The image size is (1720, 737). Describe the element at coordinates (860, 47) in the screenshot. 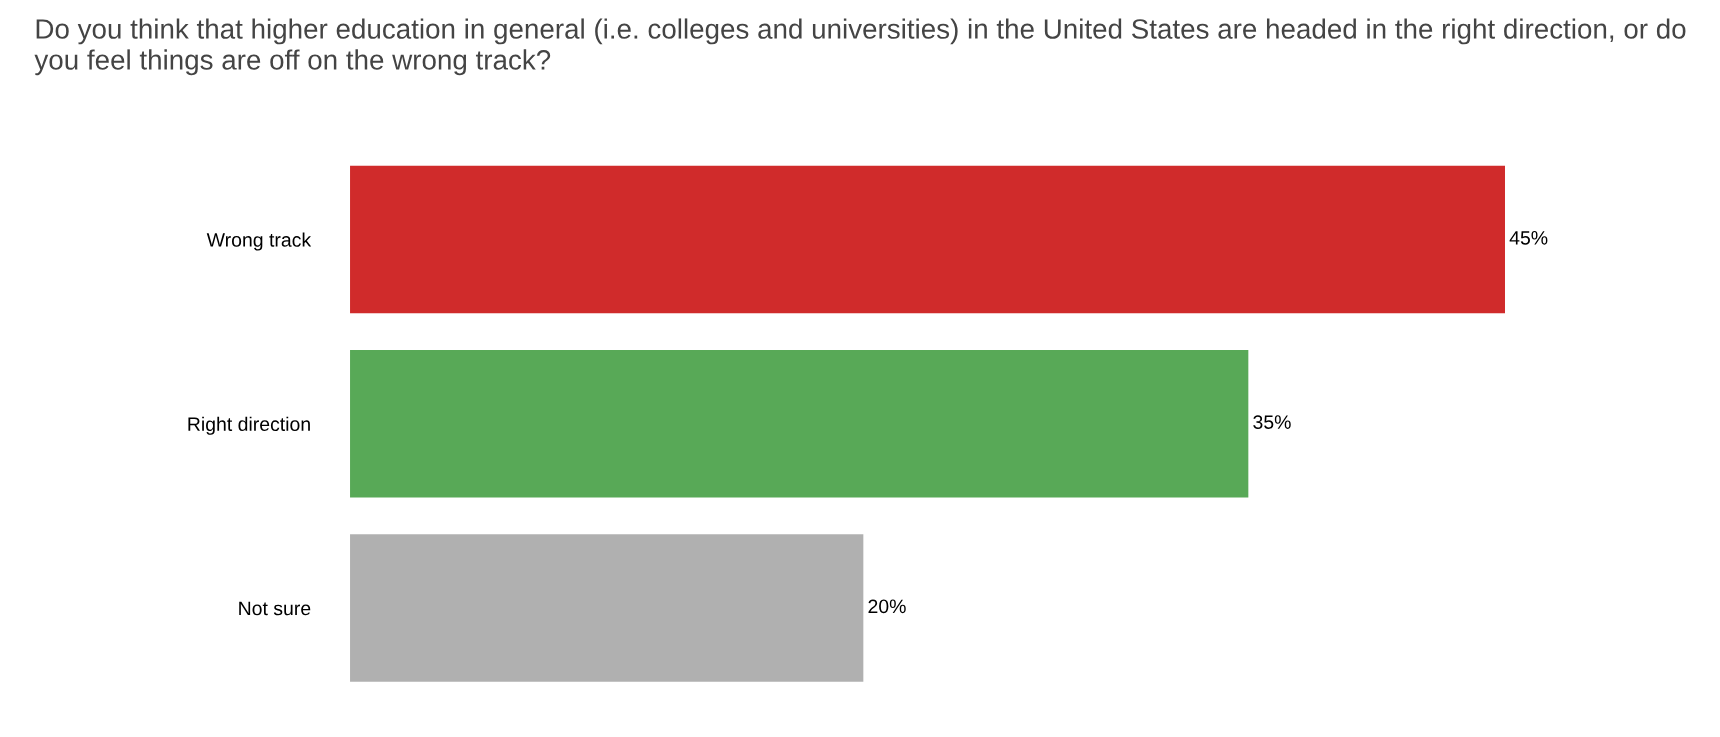

I see `chart-title: Do you think that higher education in general (i.e. colleges and universities) in the United States are headed in the right direction, or do you feel things are off on the wrong track?` at that location.